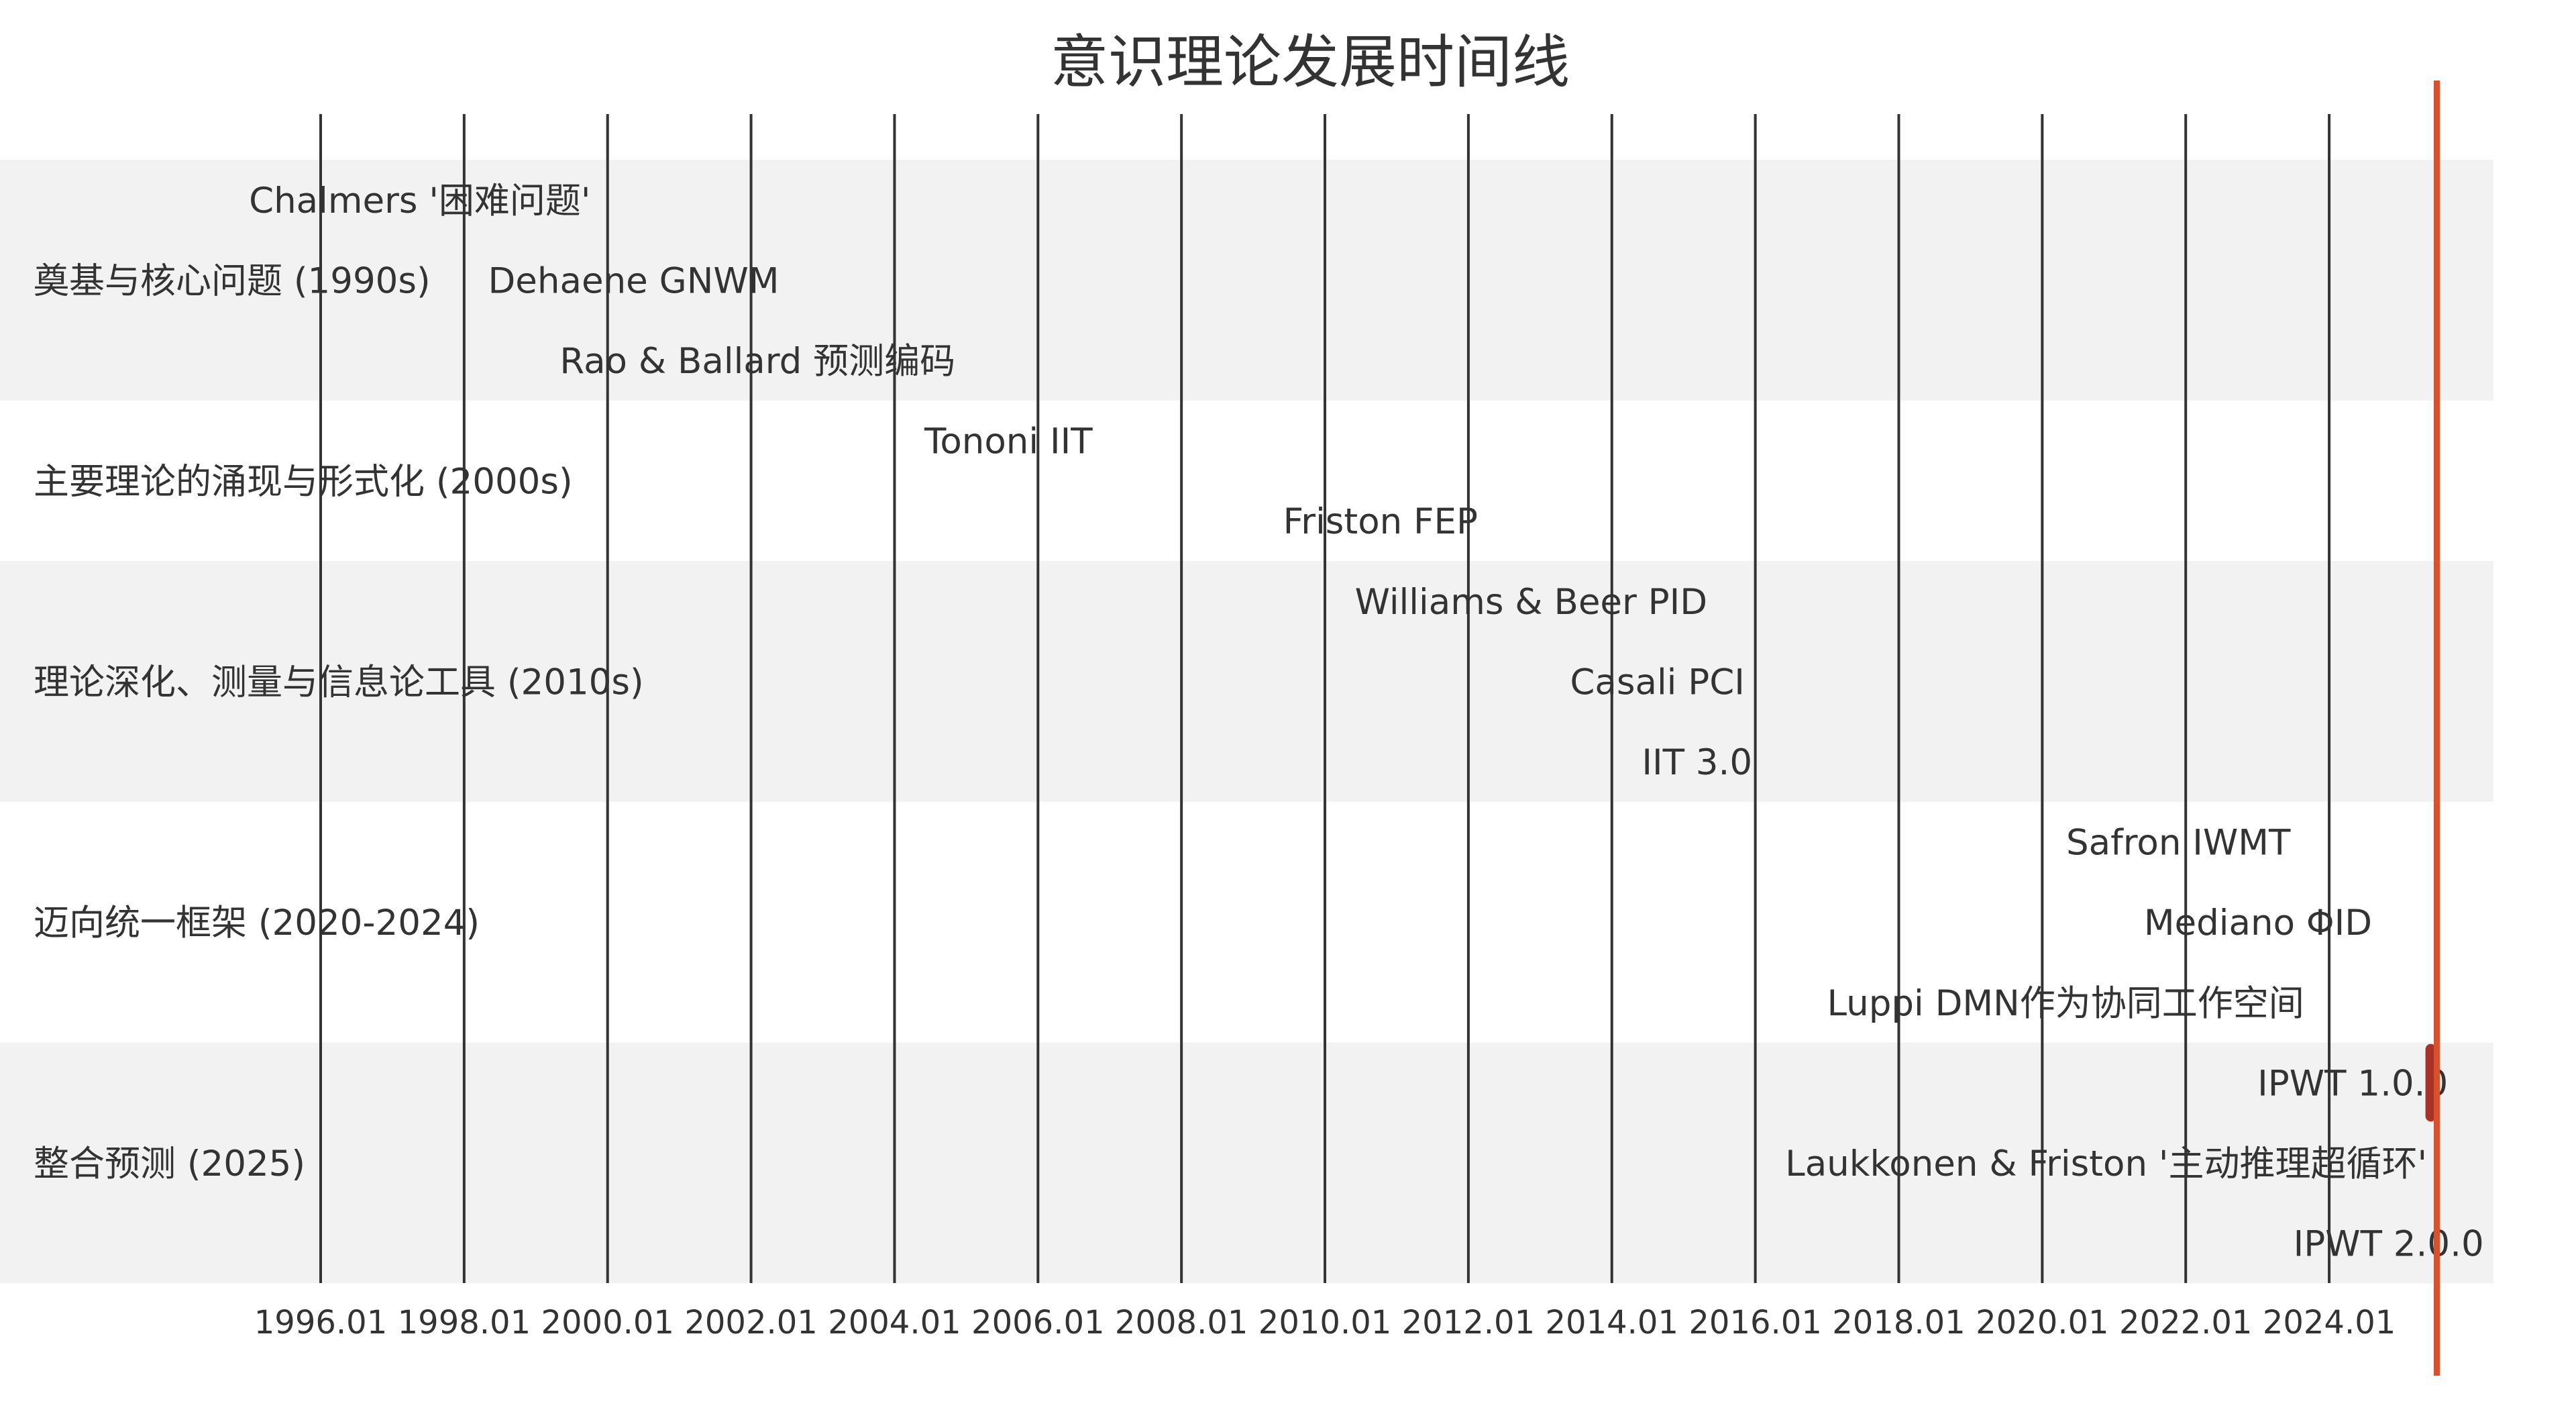 Image resolution: width=2576 pixels, height=1426 pixels. I want to click on event-label: Friston FEP, so click(1380, 522).